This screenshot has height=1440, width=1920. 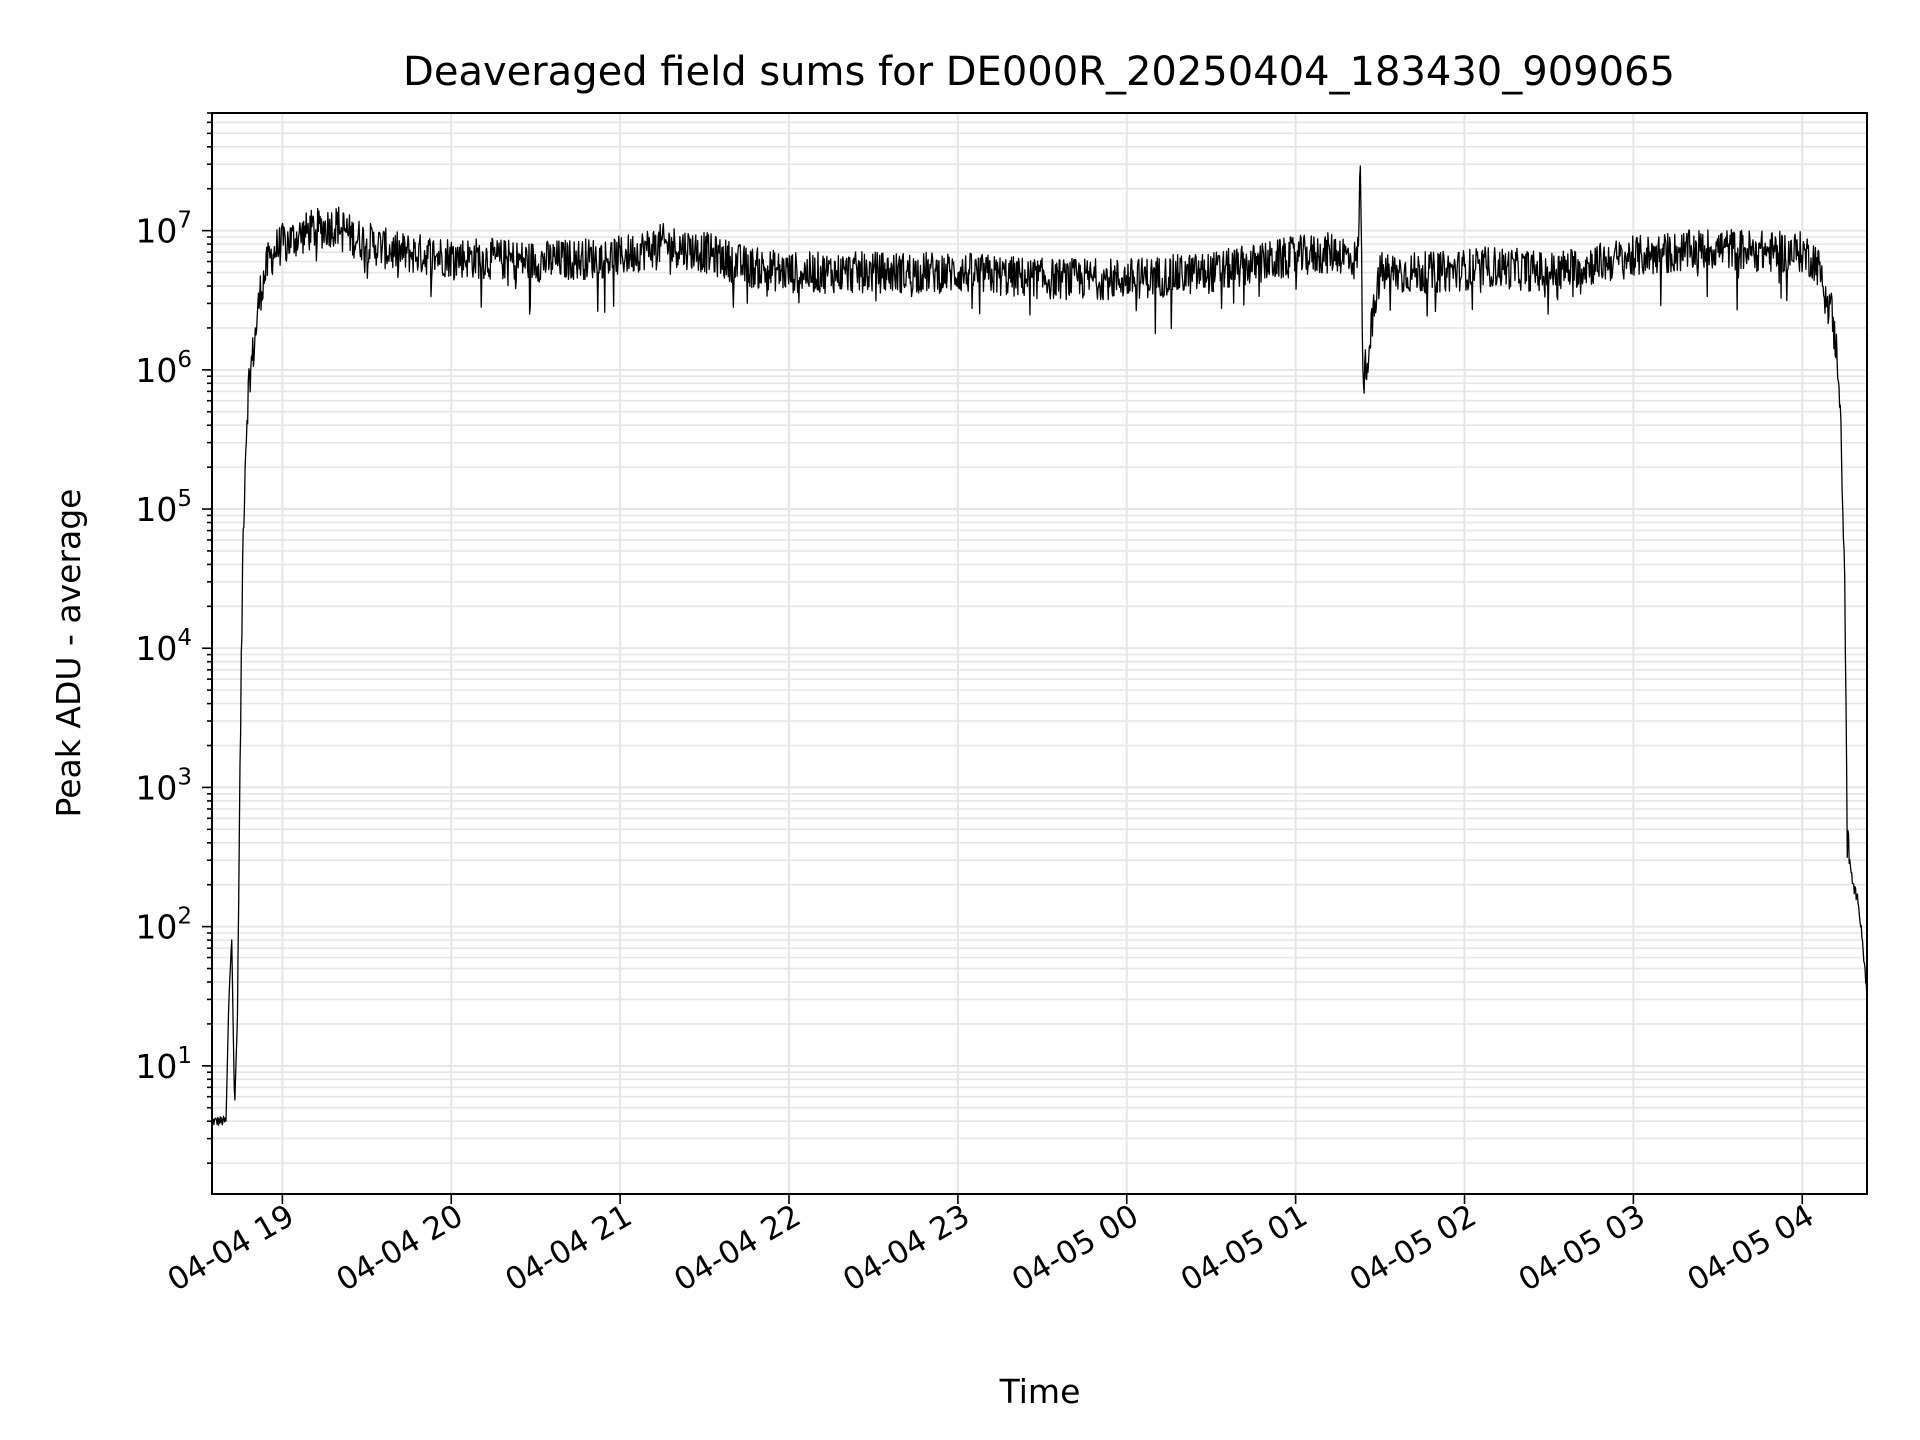 What do you see at coordinates (184, 638) in the screenshot?
I see `y-tick-exponent: 4` at bounding box center [184, 638].